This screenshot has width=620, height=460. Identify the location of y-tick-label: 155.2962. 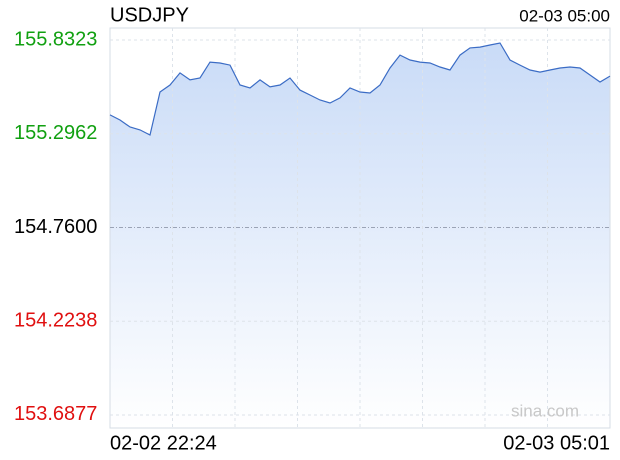
(55, 133).